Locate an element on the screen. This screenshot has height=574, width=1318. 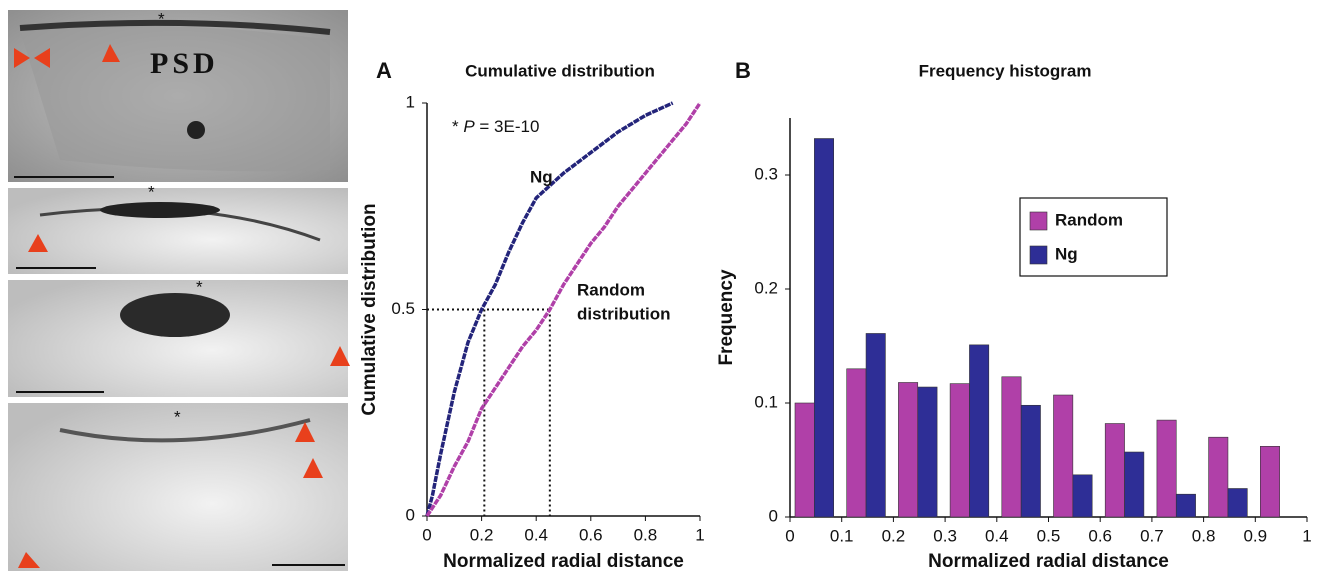
annotation: * P = 3E-10 is located at coordinates (495, 126).